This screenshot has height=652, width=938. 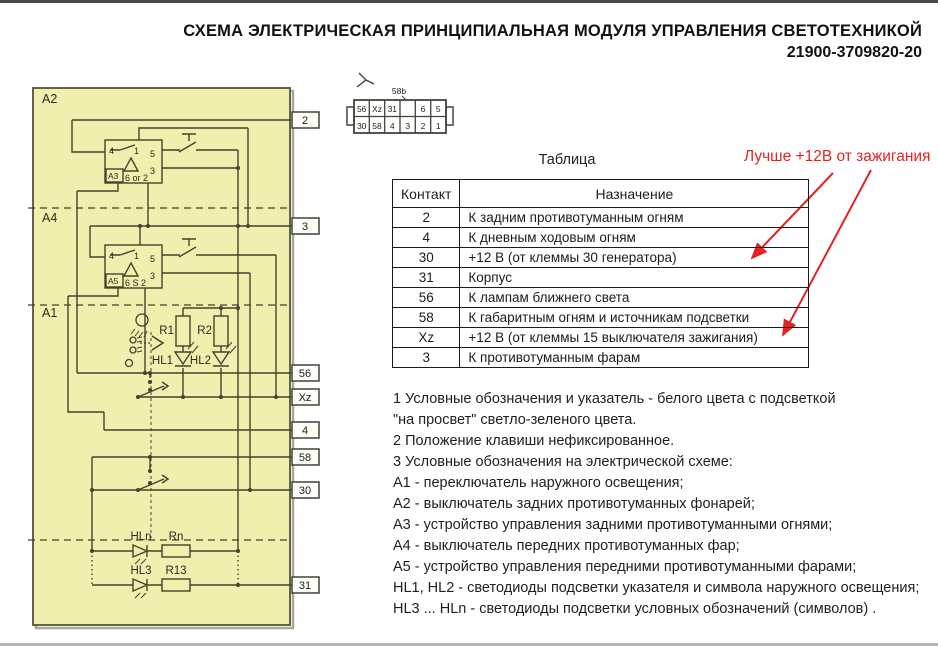 I want to click on label-hl3: HL3, so click(x=140, y=571).